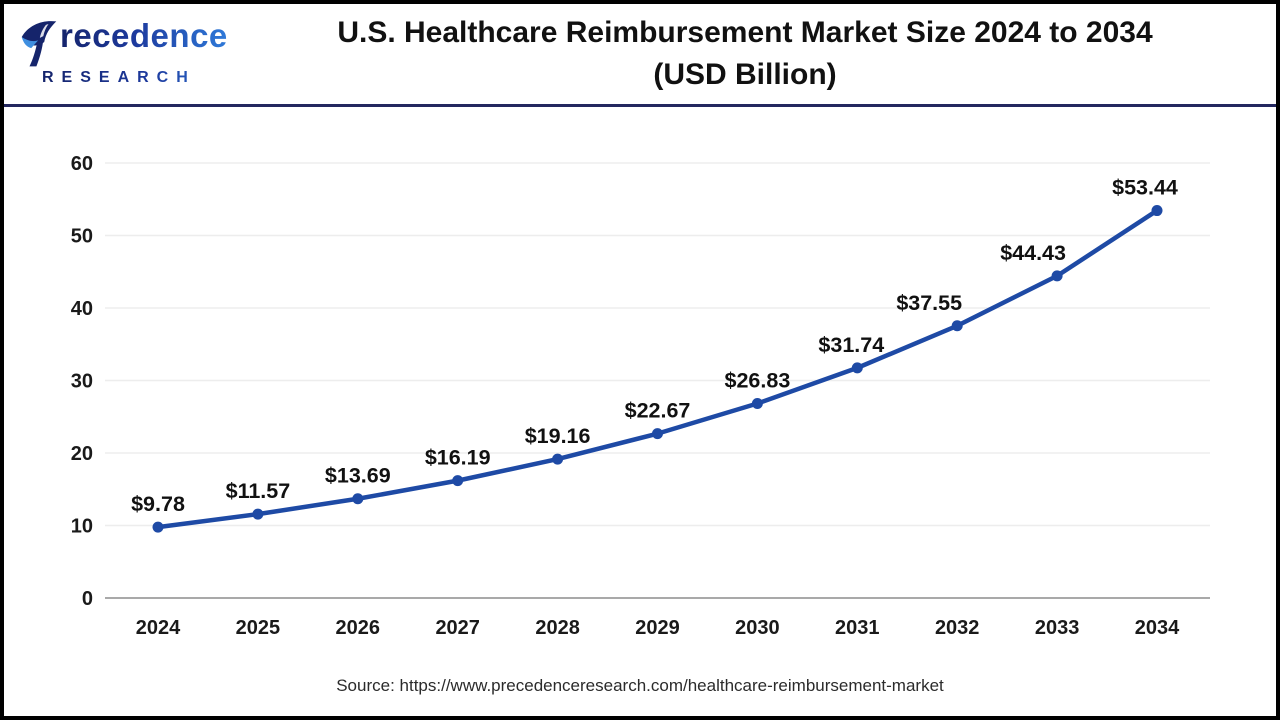 This screenshot has width=1280, height=720. Describe the element at coordinates (82, 382) in the screenshot. I see `y-tick-label: 30` at that location.